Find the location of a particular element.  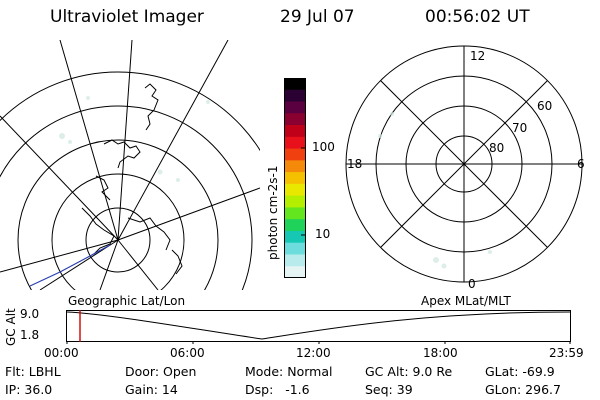

ytick-1-8: 1.8 is located at coordinates (30, 335).